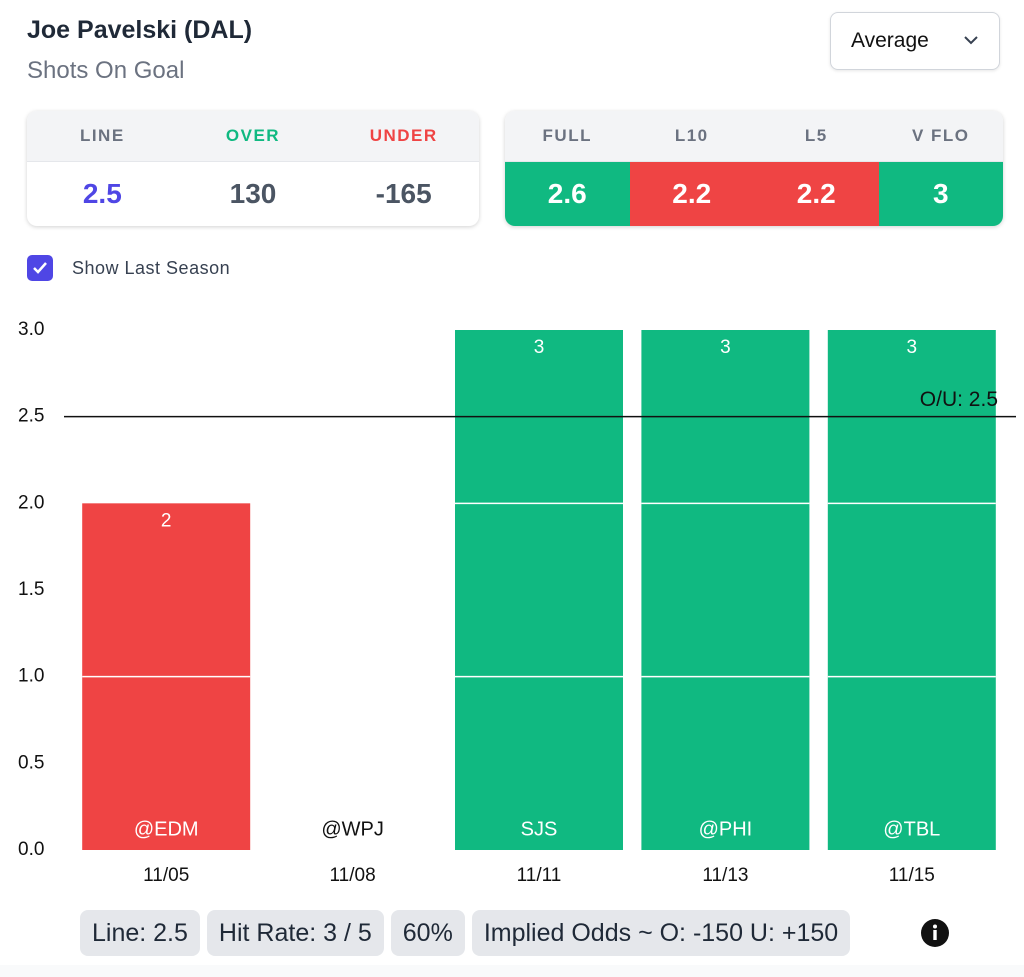 This screenshot has width=1024, height=977. Describe the element at coordinates (661, 933) in the screenshot. I see `footer-pill: Implied Odds ~ O: -150 U: +150` at that location.